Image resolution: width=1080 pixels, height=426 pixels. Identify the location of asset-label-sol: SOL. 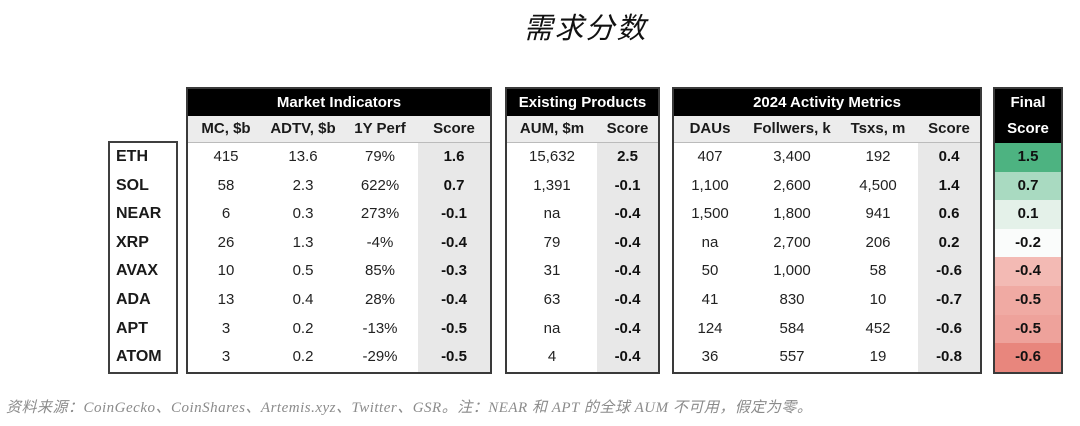
(132, 185).